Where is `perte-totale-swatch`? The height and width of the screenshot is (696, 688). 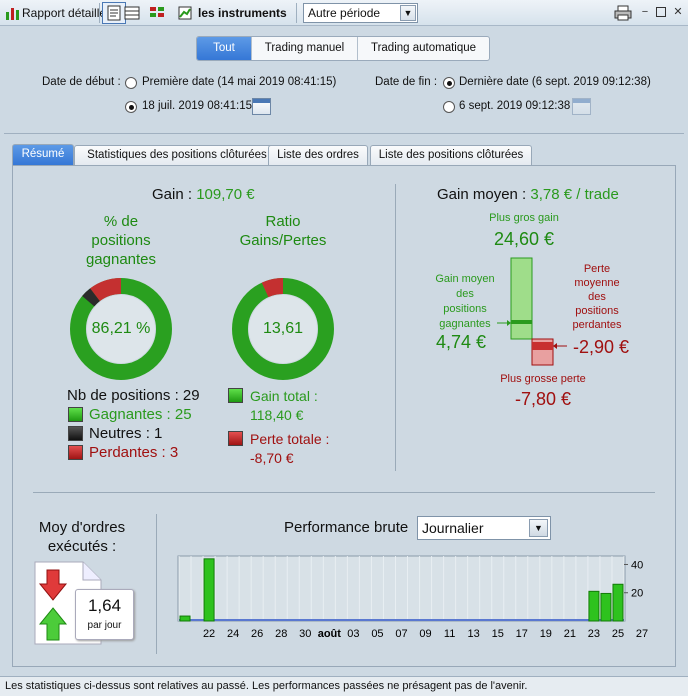
perte-totale-swatch is located at coordinates (235, 438).